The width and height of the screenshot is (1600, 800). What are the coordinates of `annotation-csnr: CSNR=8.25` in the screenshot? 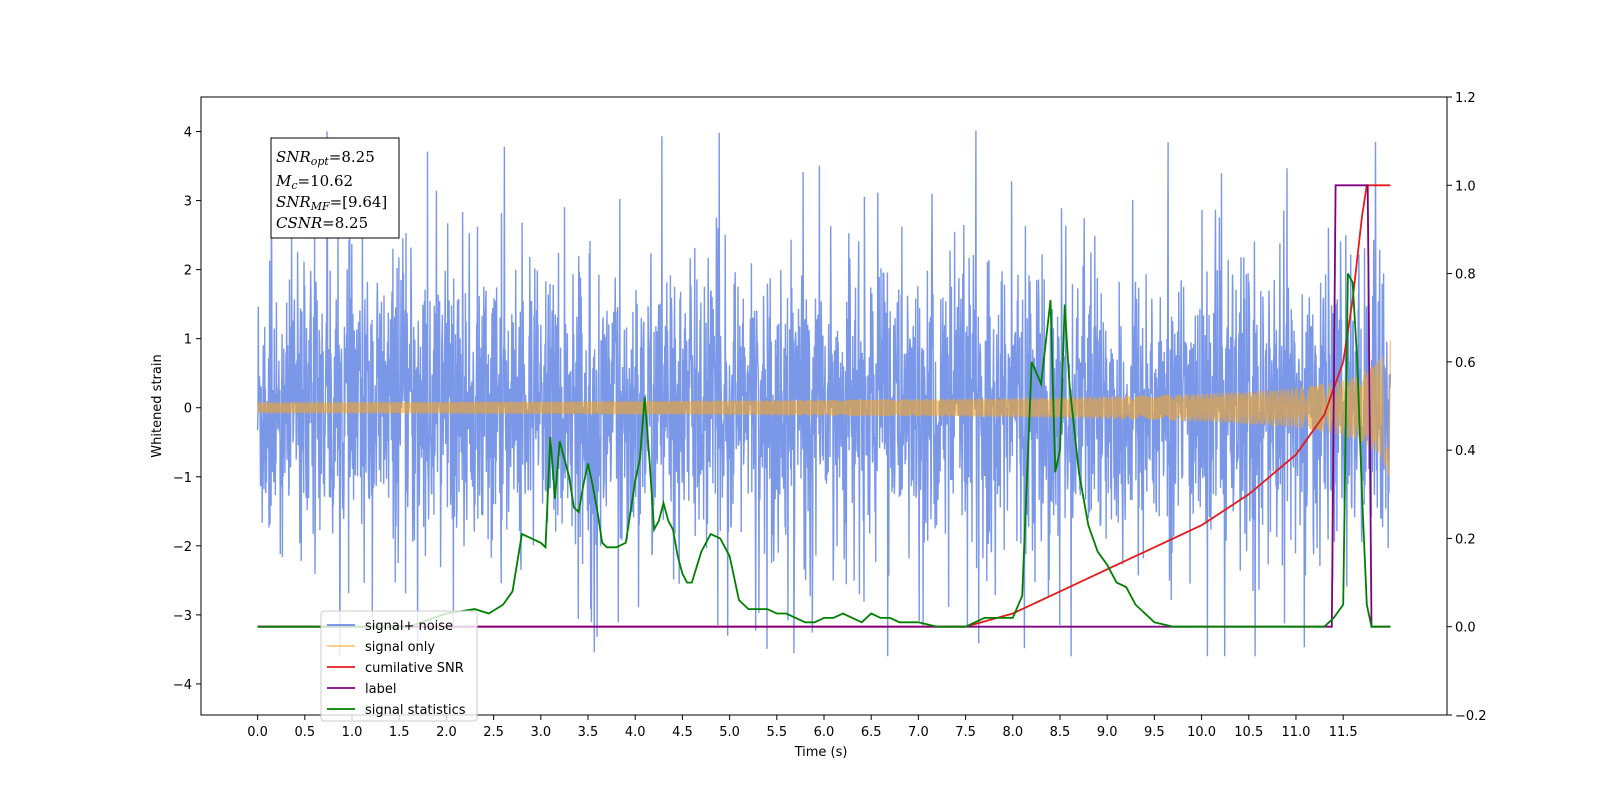 It's located at (322, 223).